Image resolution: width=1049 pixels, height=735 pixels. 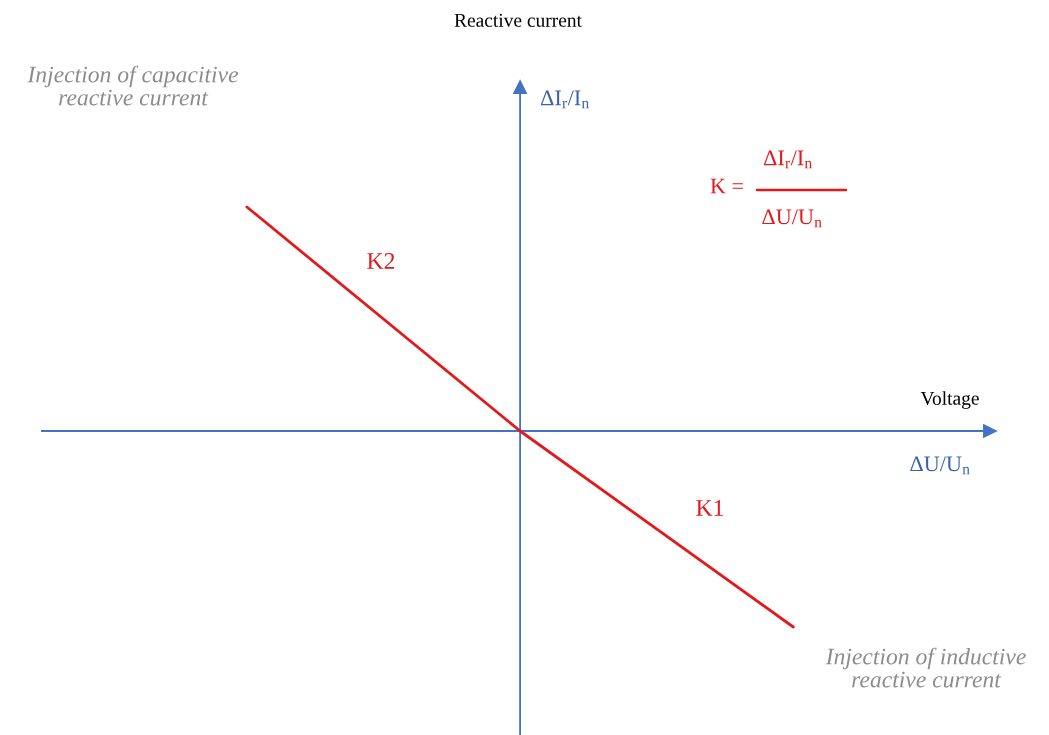 I want to click on annotation: K2, so click(x=381, y=261).